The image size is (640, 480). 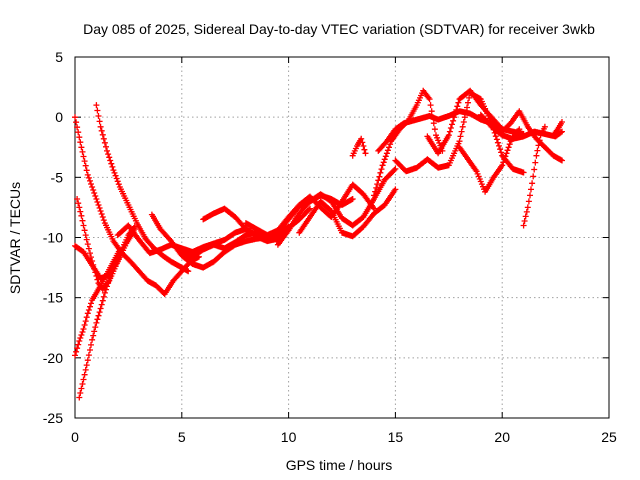 What do you see at coordinates (57, 177) in the screenshot?
I see `y-tick-label: -5` at bounding box center [57, 177].